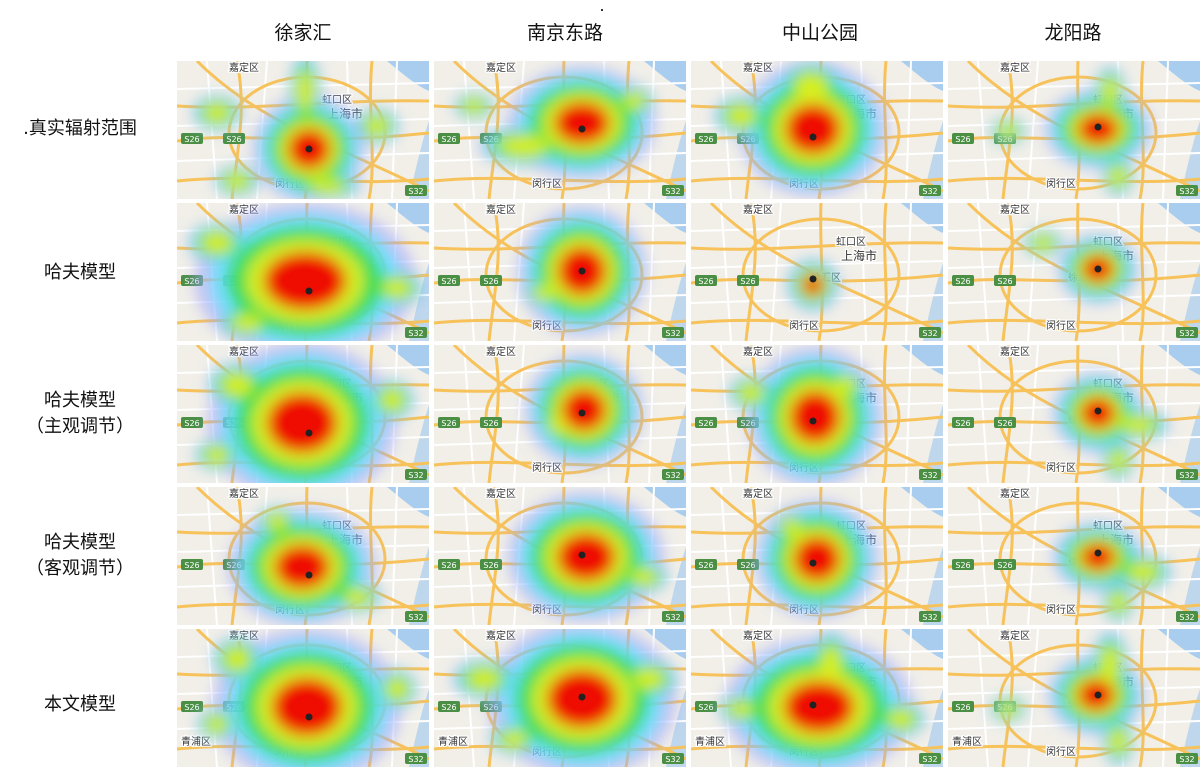  I want to click on row-header-line1: .真实辐射范围, so click(80, 128).